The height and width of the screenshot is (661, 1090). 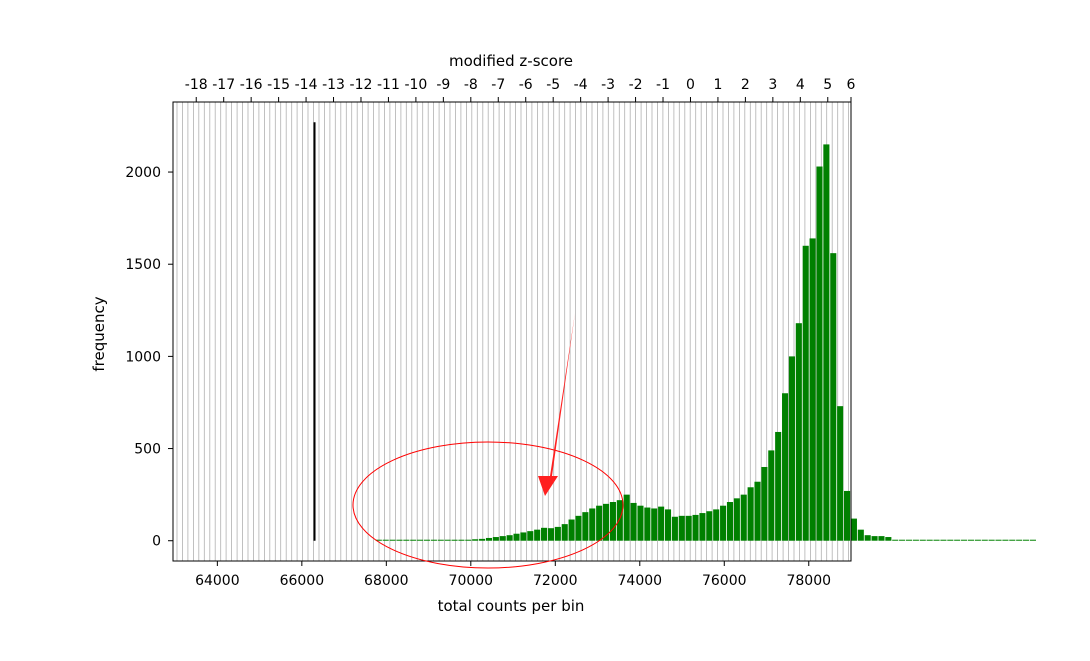 What do you see at coordinates (827, 85) in the screenshot?
I see `top-tick-label: 5` at bounding box center [827, 85].